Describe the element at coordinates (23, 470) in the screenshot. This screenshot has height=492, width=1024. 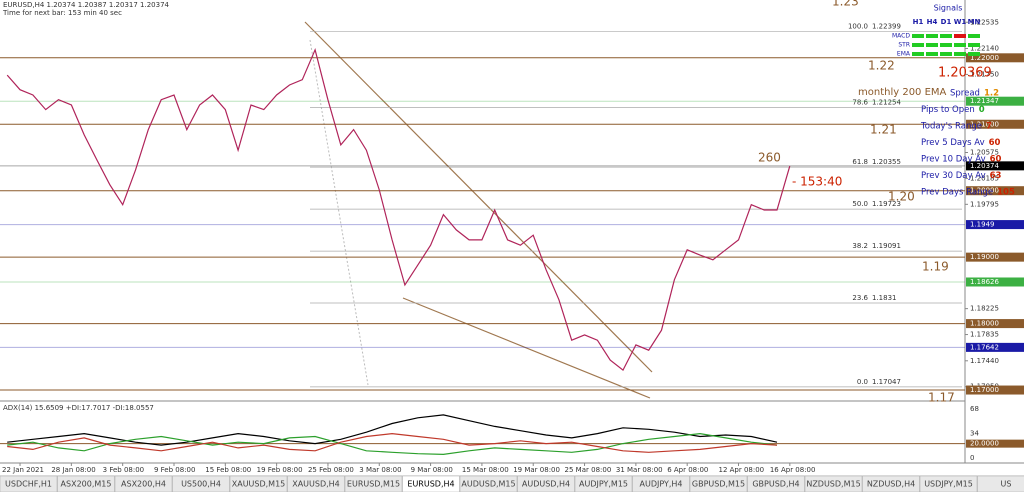
I see `x-tick-label: 22 Jan 2021` at that location.